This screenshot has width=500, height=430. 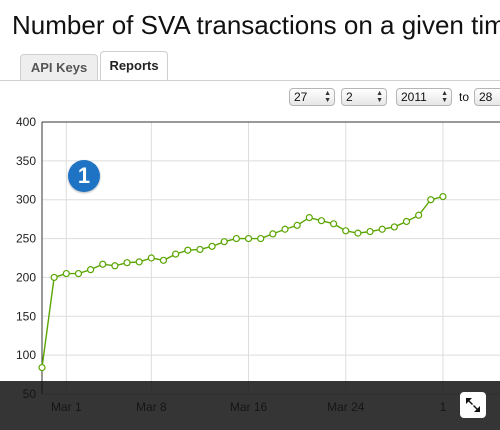 I want to click on y-tick-label: 400, so click(x=26, y=122).